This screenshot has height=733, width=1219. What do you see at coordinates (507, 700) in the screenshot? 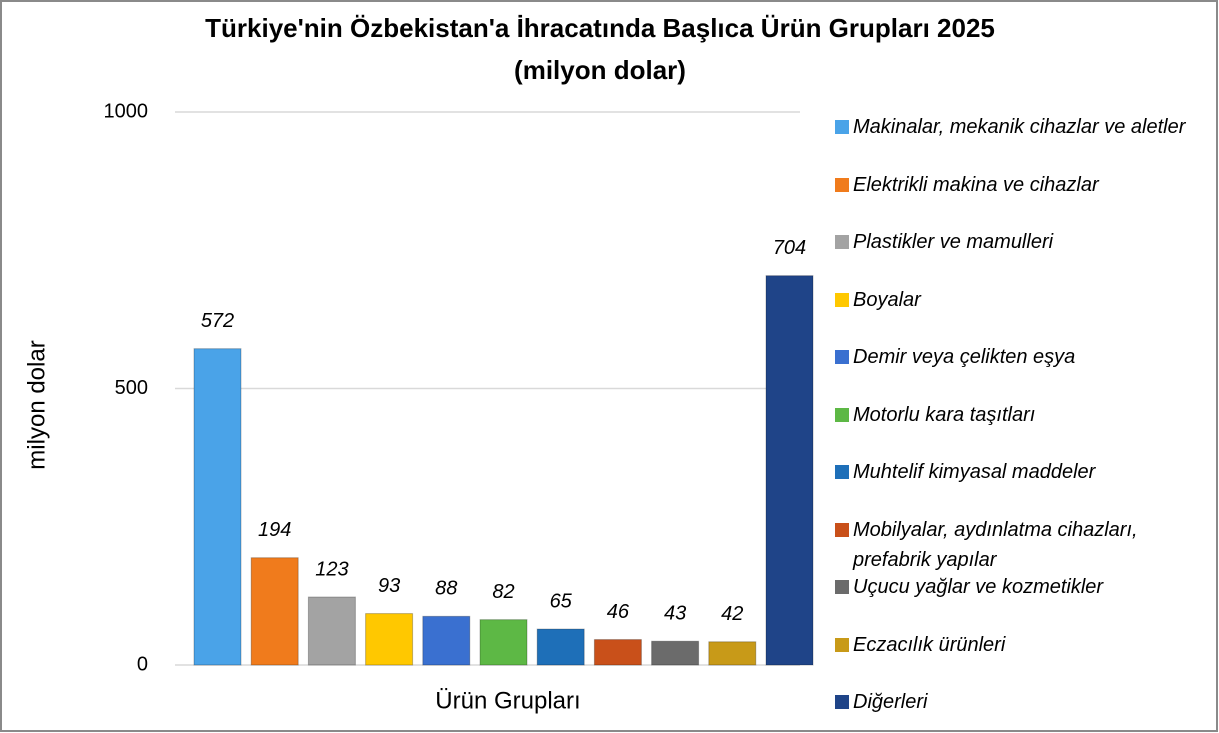
I see `x-axis-label: Ürün Grupları` at bounding box center [507, 700].